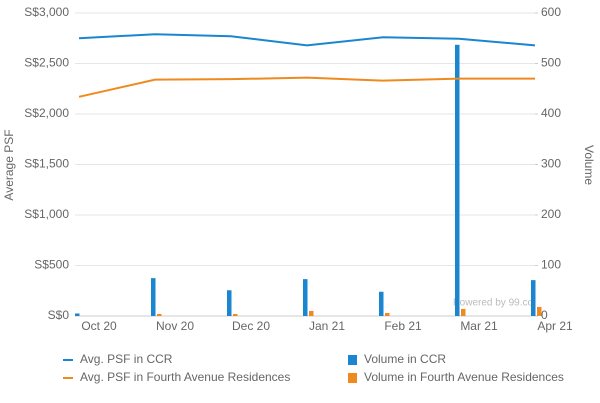 The height and width of the screenshot is (403, 600). Describe the element at coordinates (175, 326) in the screenshot. I see `x-tick-label: Nov 20` at that location.